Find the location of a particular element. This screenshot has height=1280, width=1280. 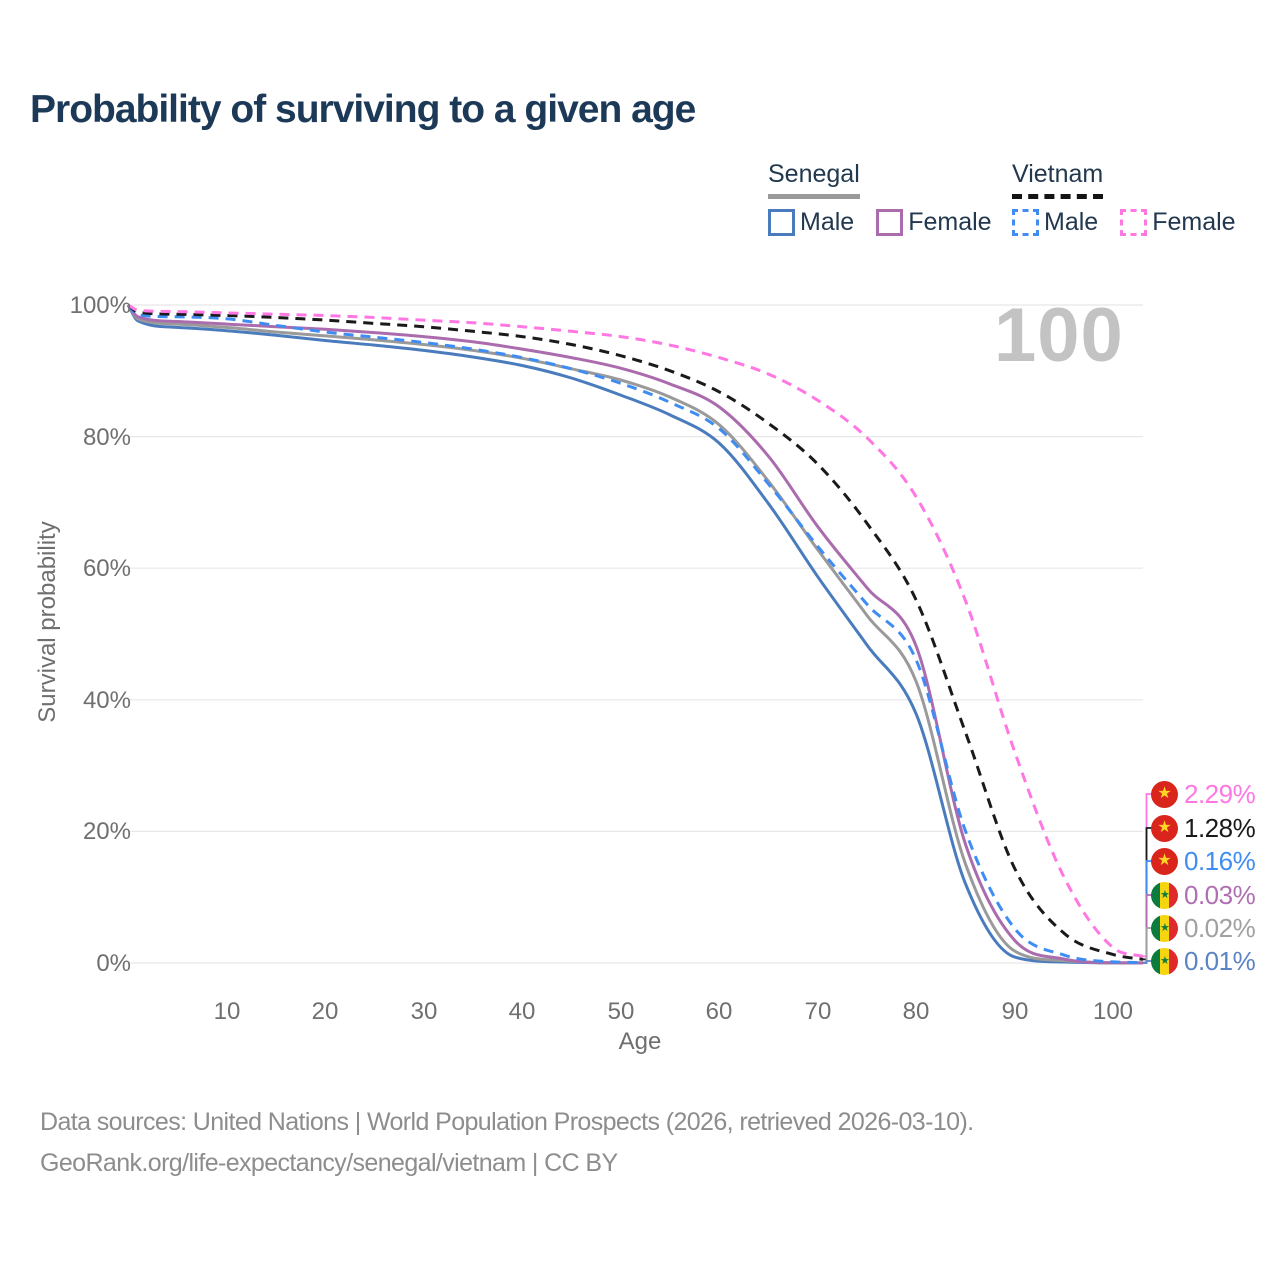

legend-group-vietnam: Vietnam Male Female is located at coordinates (1124, 198).